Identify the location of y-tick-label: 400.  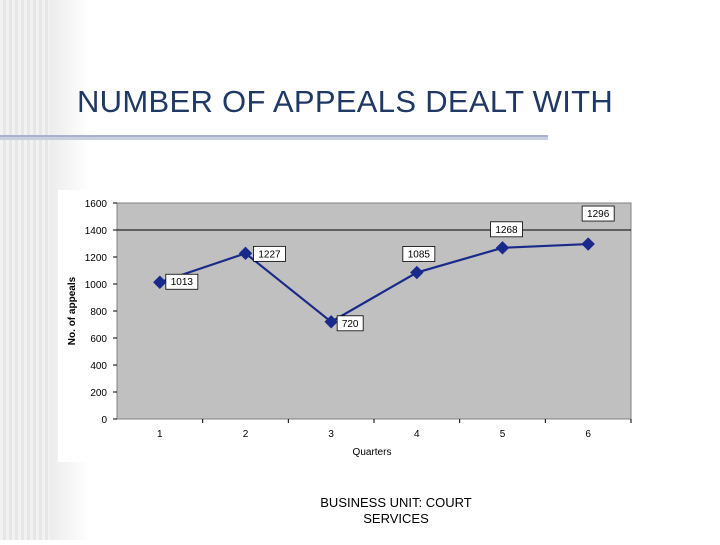
(98, 366).